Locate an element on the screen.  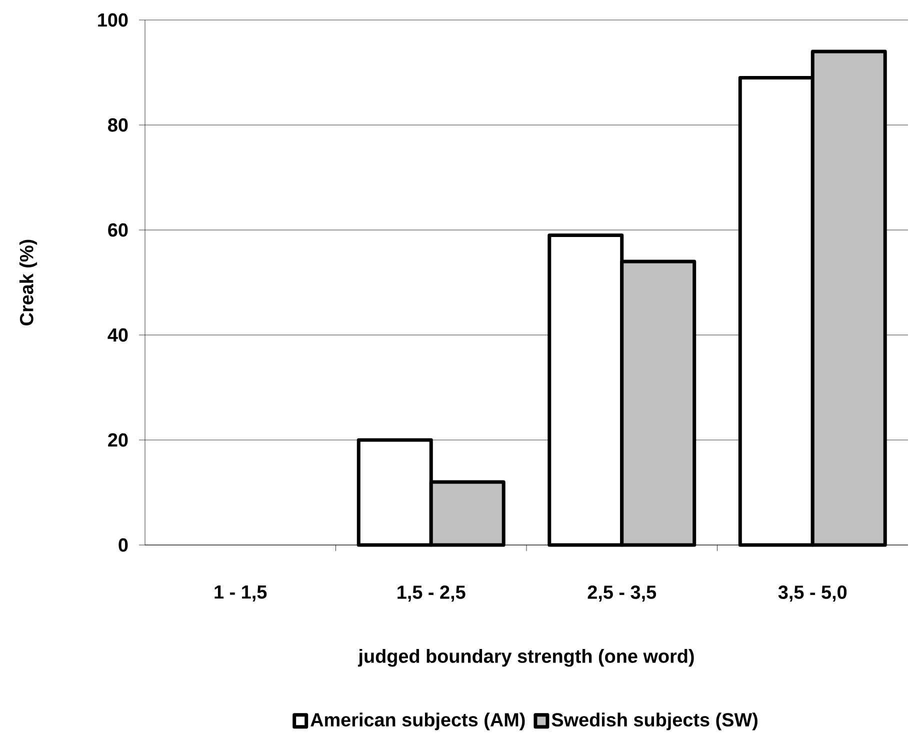
y-tick-label: 0 is located at coordinates (123, 545).